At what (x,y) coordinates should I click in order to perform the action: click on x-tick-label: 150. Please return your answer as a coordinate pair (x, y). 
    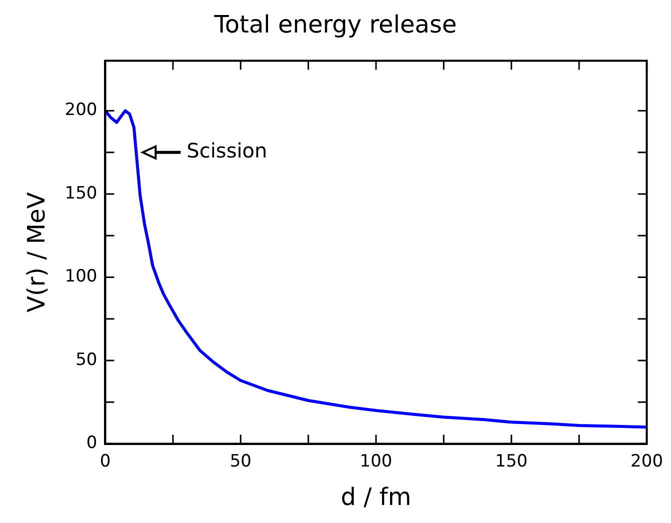
    Looking at the image, I should click on (511, 461).